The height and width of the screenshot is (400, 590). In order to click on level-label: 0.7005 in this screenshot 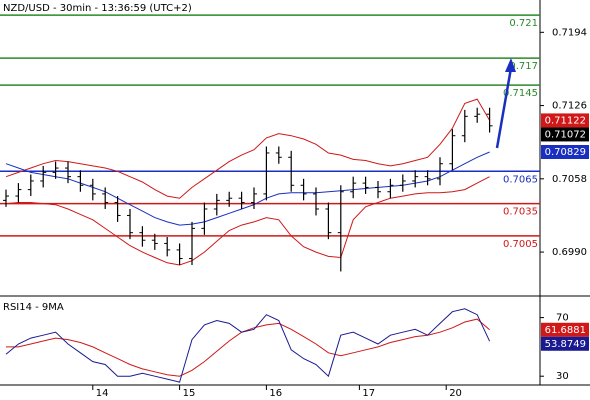, I will do `click(520, 244)`.